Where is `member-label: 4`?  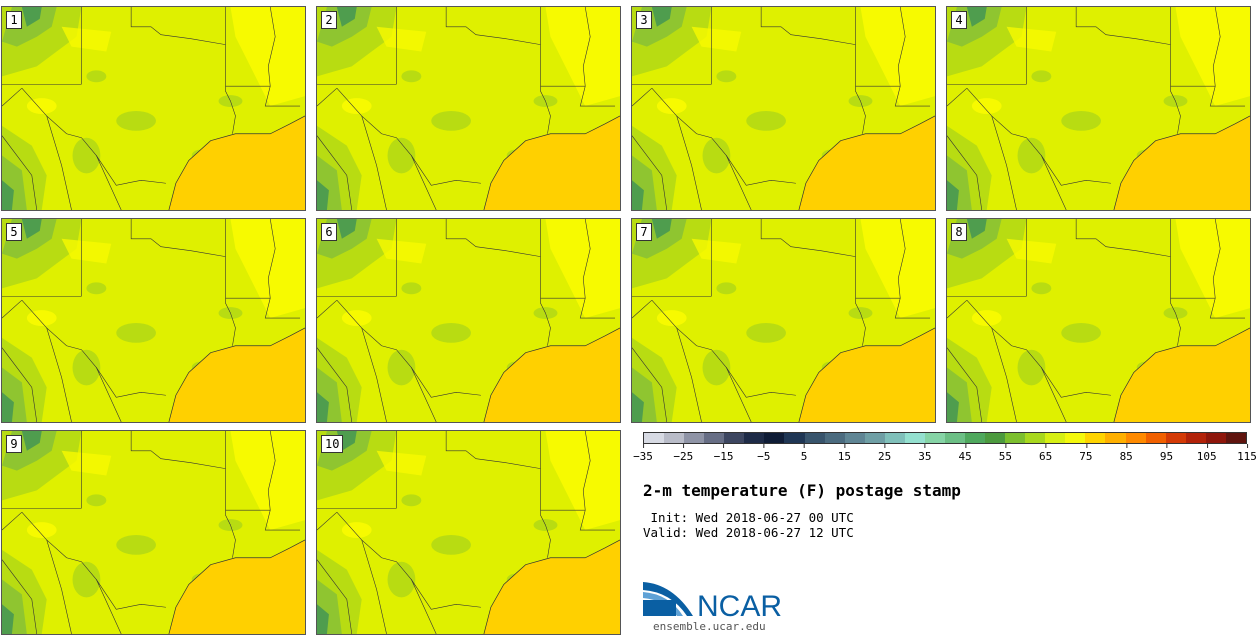 member-label: 4 is located at coordinates (959, 20).